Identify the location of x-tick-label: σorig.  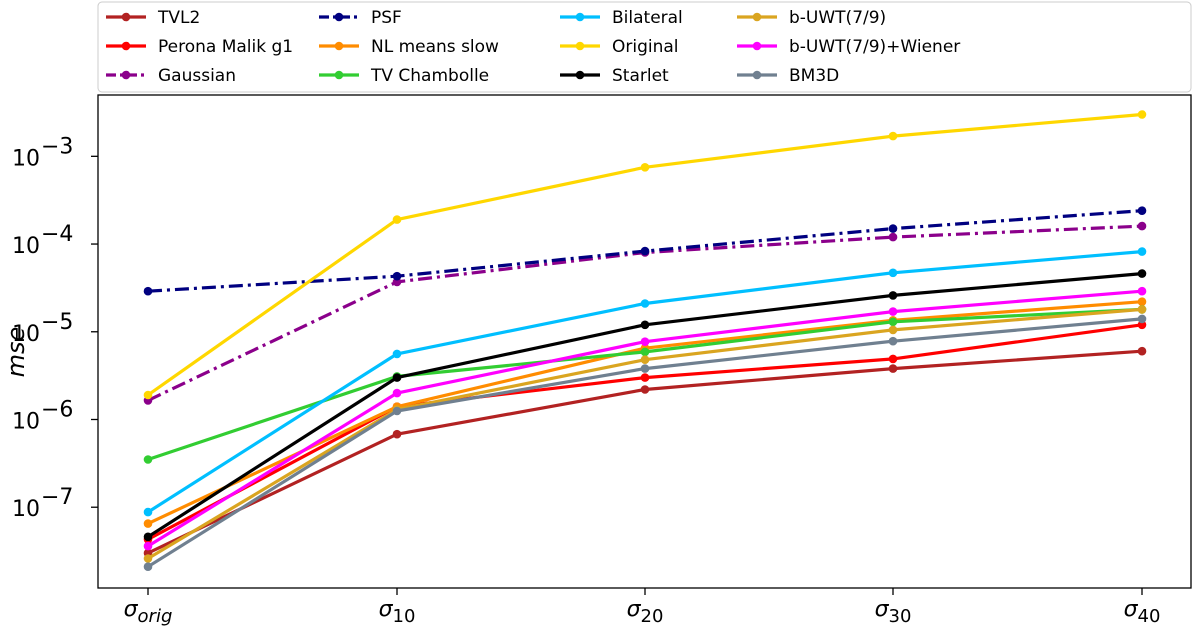
(148, 612).